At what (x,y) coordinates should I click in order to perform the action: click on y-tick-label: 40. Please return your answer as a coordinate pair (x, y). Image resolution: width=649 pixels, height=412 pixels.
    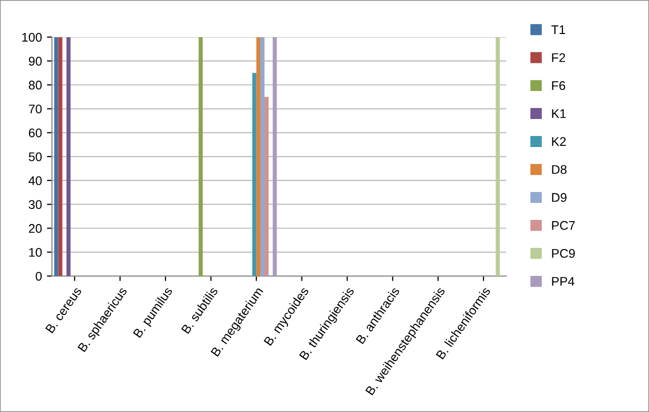
    Looking at the image, I should click on (35, 181).